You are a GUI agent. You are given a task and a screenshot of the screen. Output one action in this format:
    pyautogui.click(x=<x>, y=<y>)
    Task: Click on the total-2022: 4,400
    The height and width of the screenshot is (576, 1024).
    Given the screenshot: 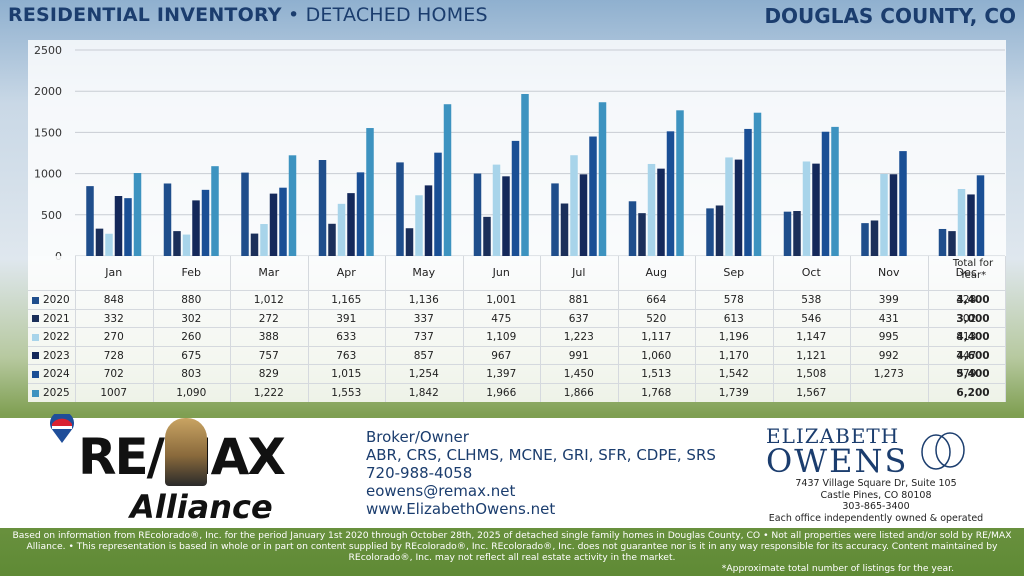 What is the action you would take?
    pyautogui.click(x=973, y=337)
    